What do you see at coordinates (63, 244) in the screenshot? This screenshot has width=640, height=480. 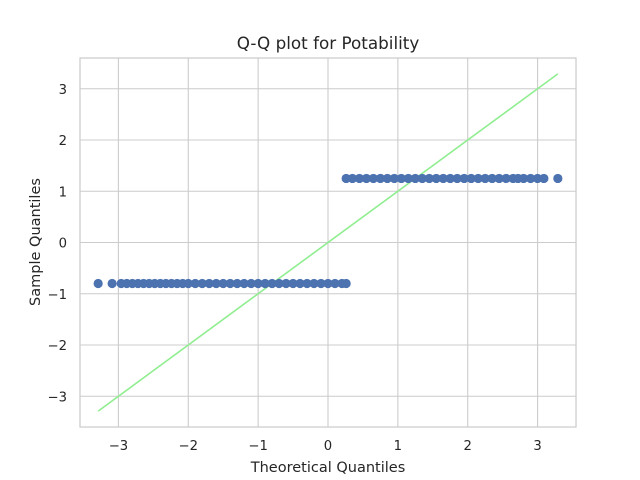 I see `y-tick-label: 0` at bounding box center [63, 244].